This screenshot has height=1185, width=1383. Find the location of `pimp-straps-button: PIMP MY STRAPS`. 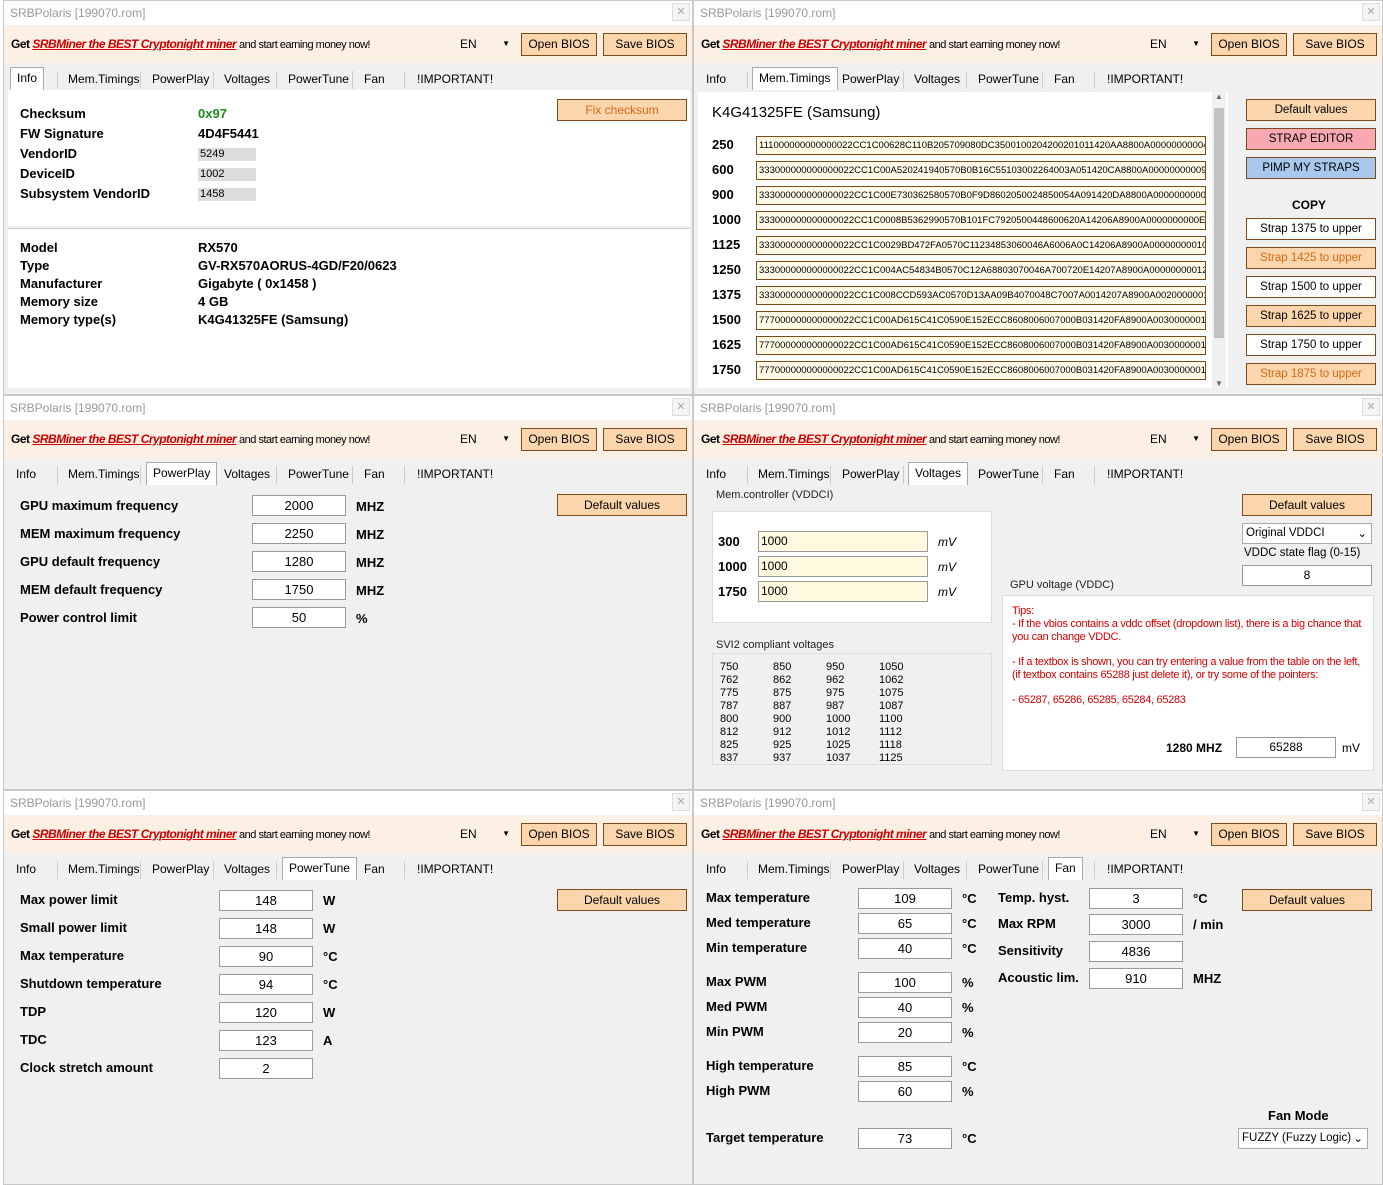

pimp-straps-button: PIMP MY STRAPS is located at coordinates (1311, 168).